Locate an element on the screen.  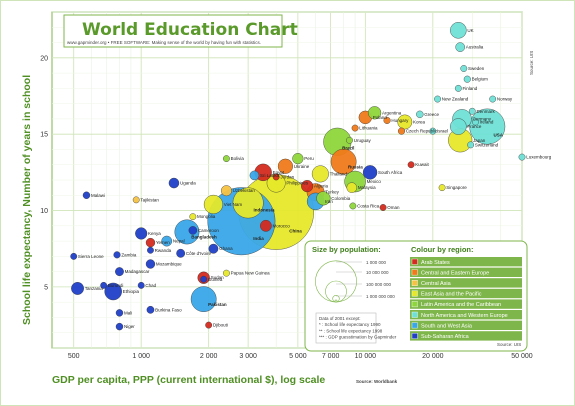
data-point-label: Chad is located at coordinates (150, 285).